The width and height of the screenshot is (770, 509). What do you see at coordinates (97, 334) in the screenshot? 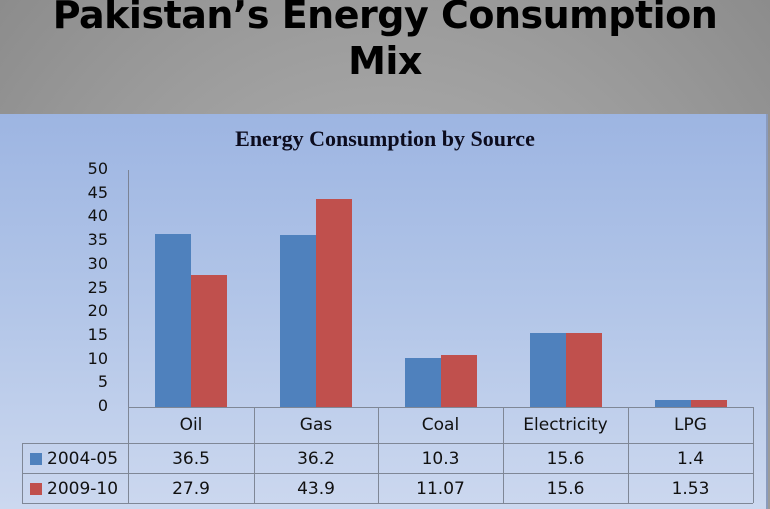
I see `y-tick-label: 15` at bounding box center [97, 334].